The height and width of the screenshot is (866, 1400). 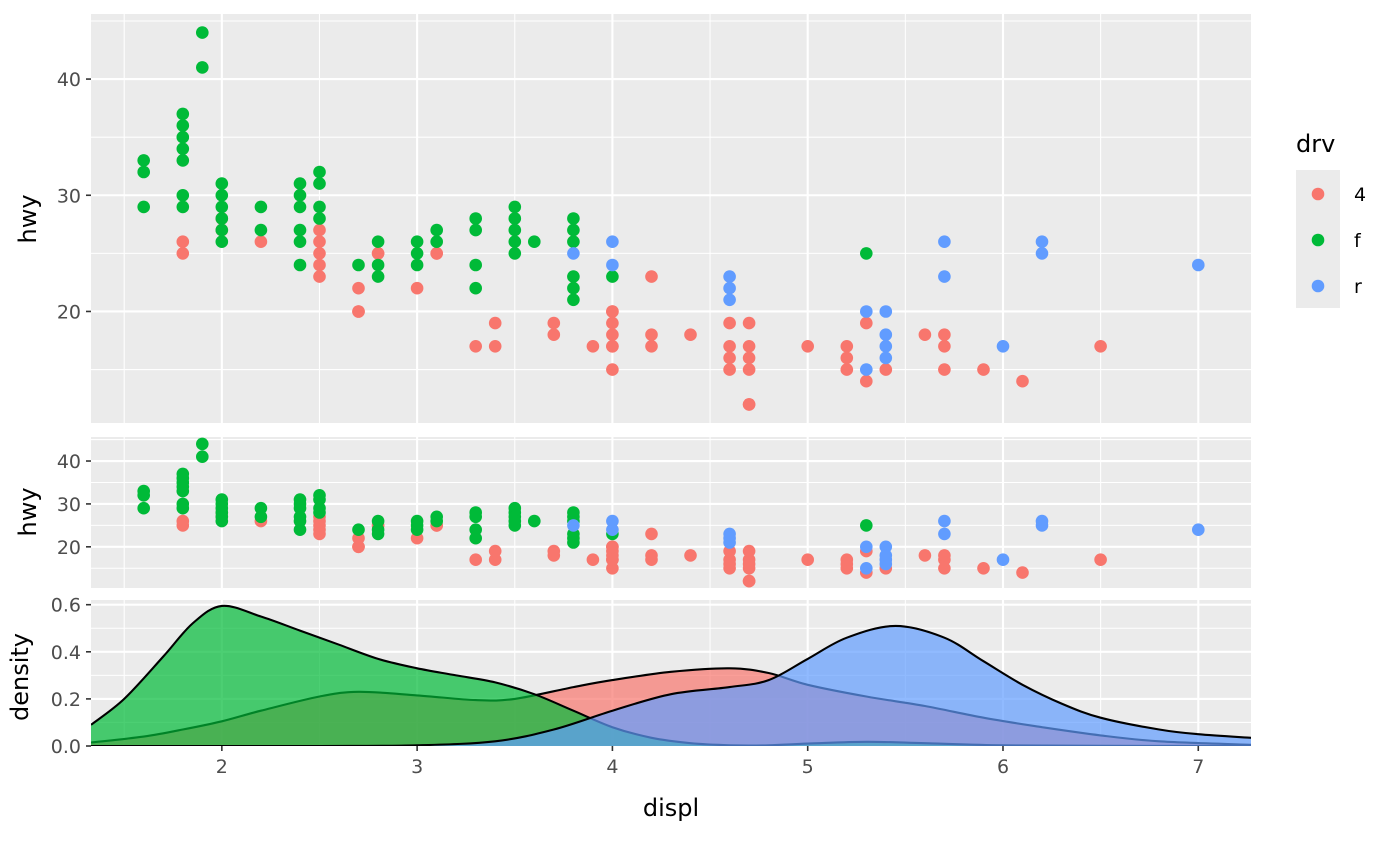 I want to click on legend-label-r: r, so click(x=1358, y=287).